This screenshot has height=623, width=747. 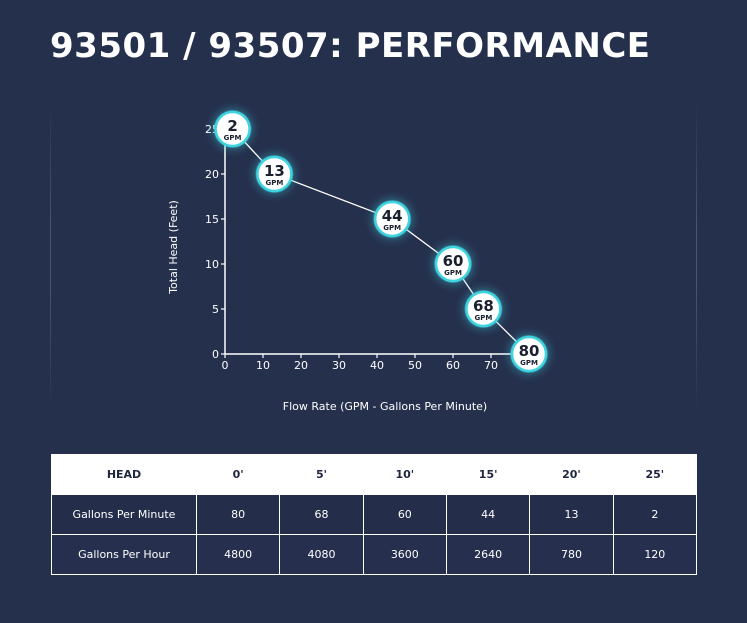 I want to click on row-label: Gallons Per Hour, so click(x=124, y=554).